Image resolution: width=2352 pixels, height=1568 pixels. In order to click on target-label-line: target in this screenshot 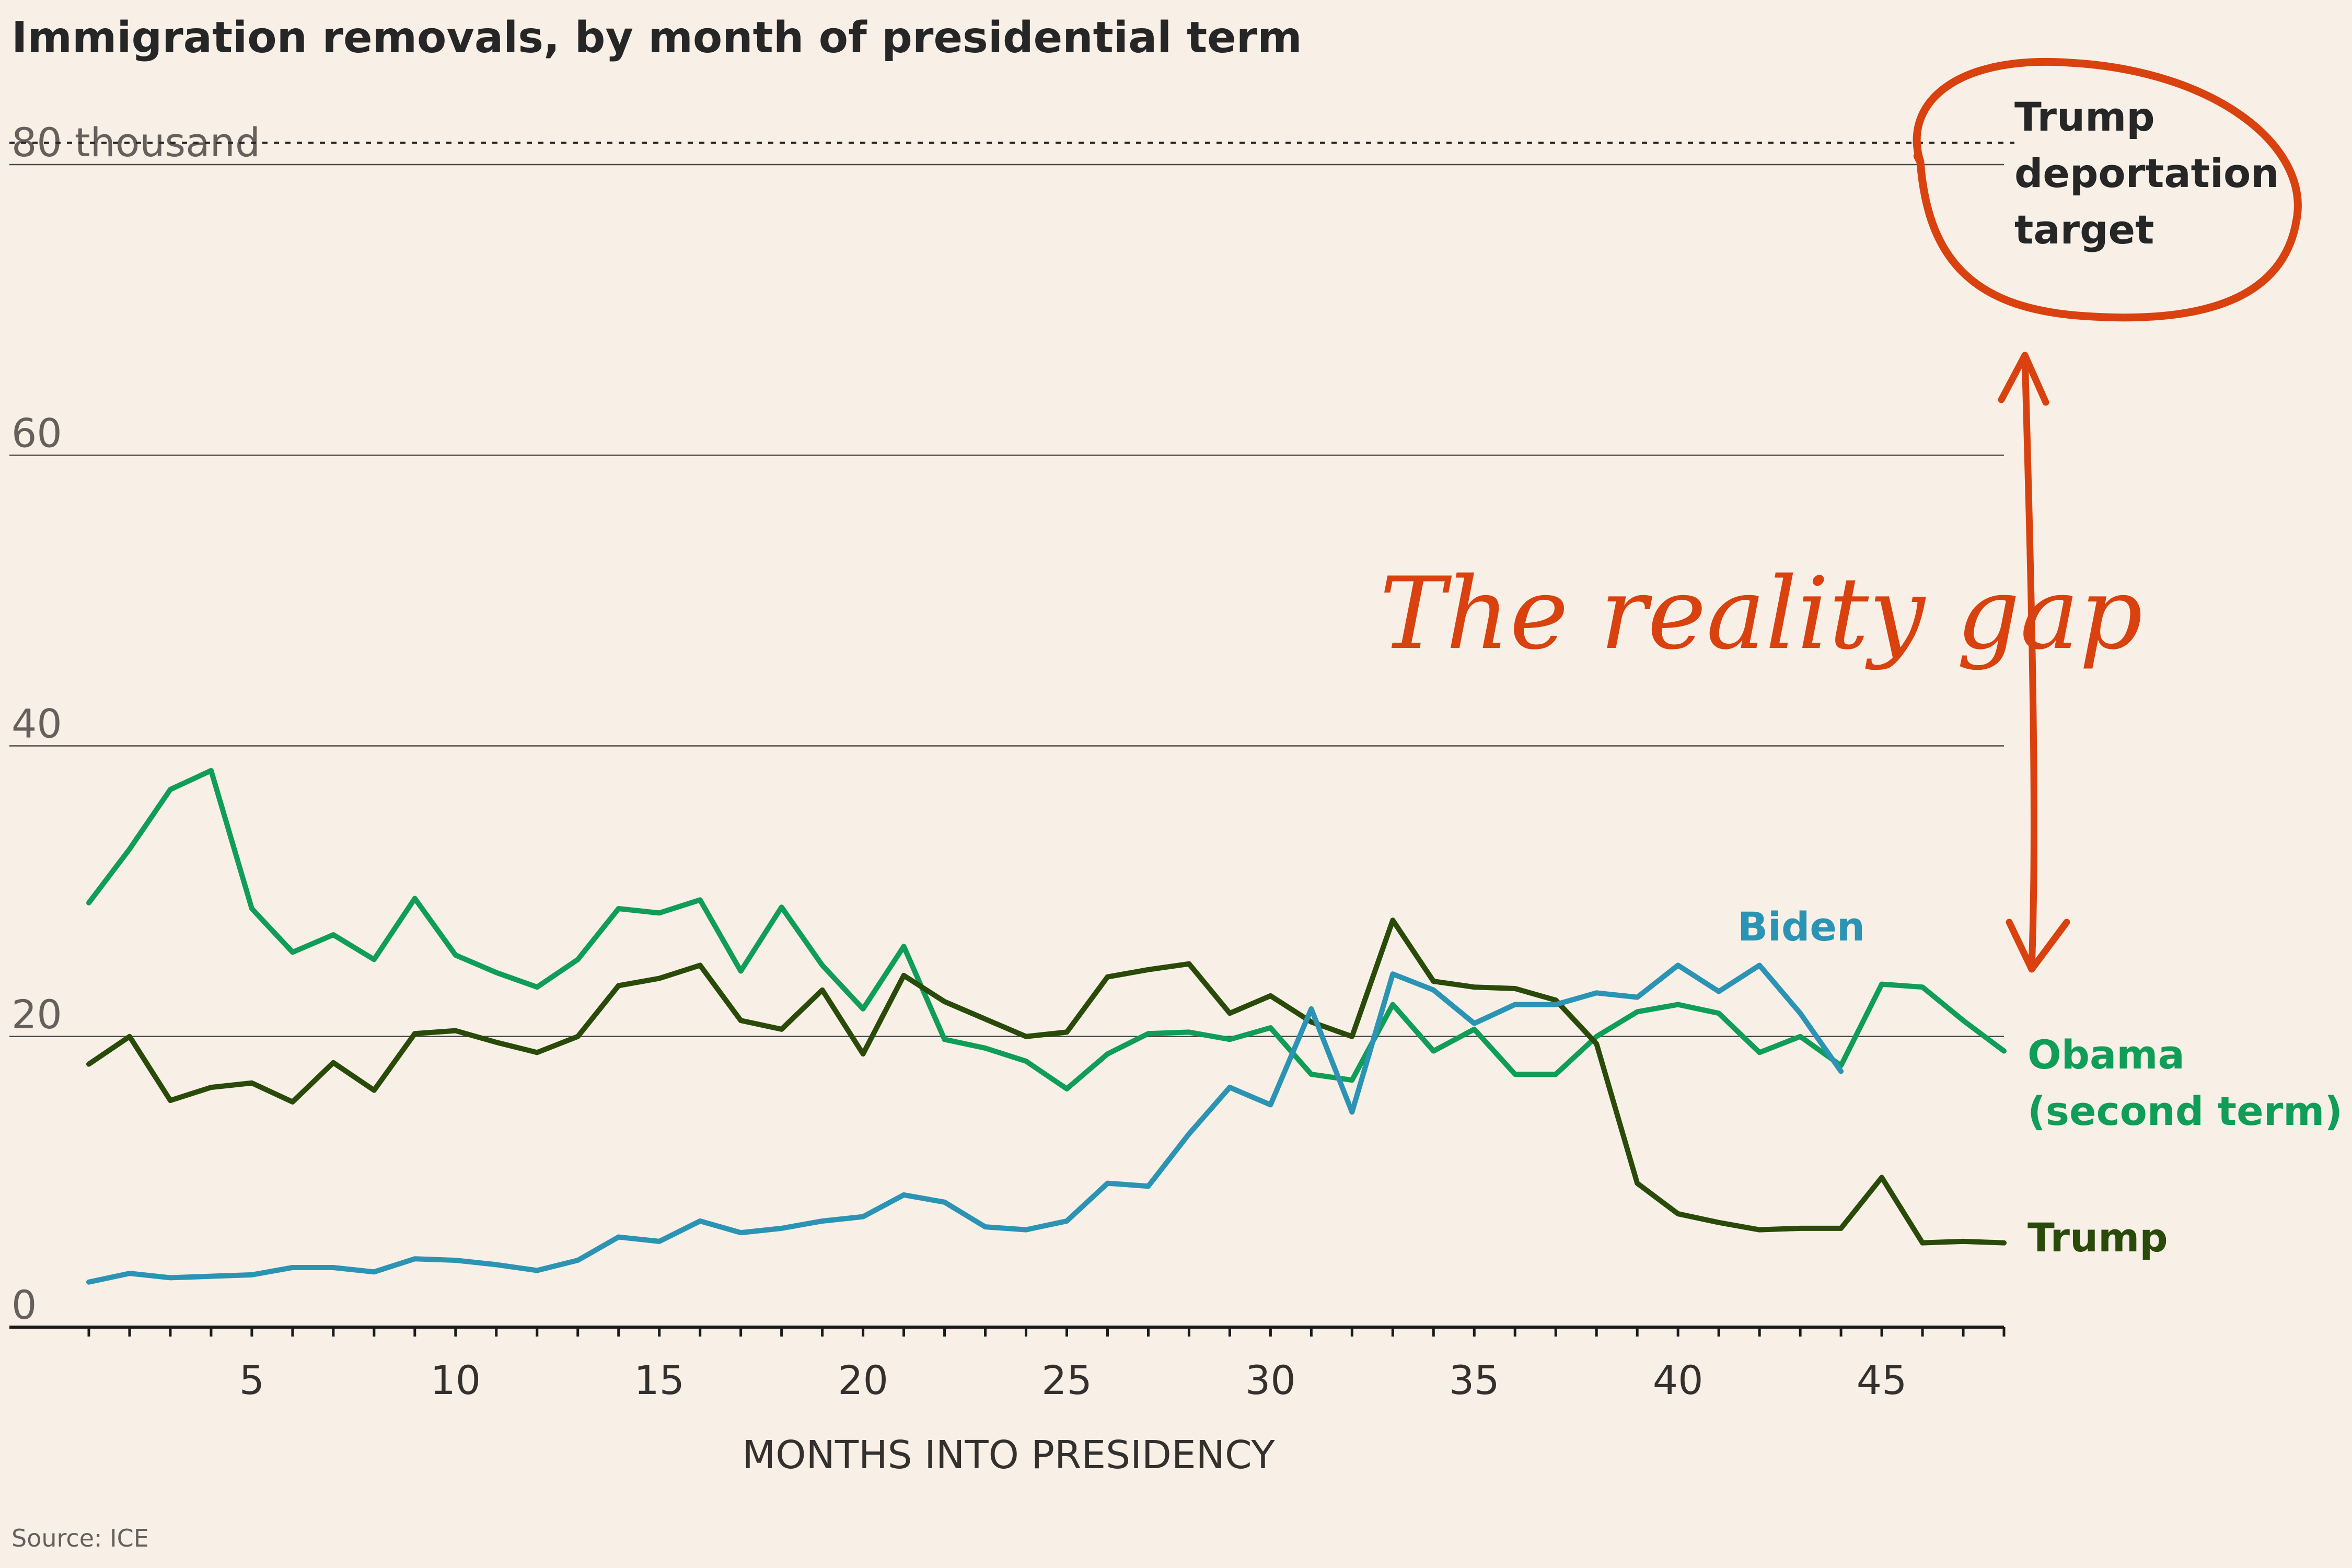, I will do `click(2084, 229)`.